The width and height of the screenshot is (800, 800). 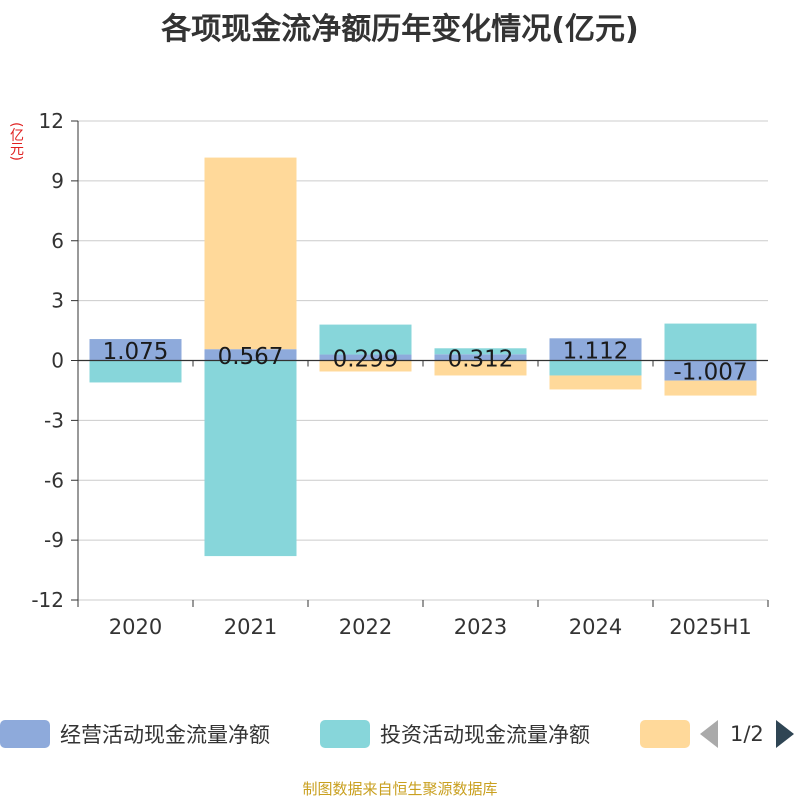 I want to click on source-footer: 制图数据来自恒生聚源数据库, so click(x=400, y=789).